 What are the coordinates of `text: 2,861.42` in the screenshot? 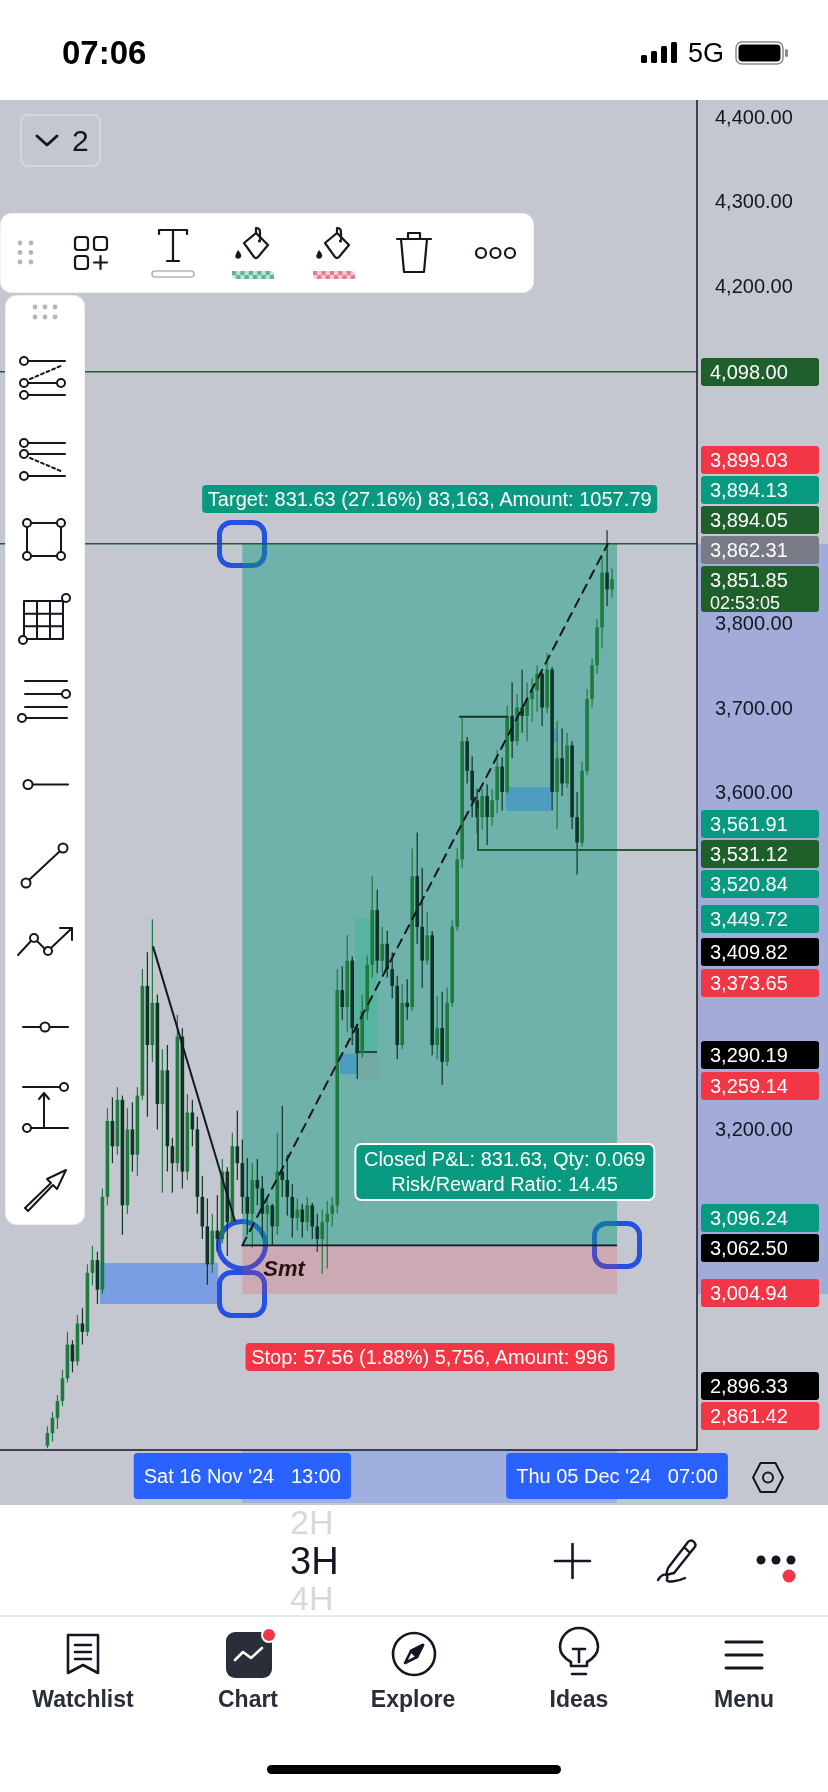 It's located at (749, 1416).